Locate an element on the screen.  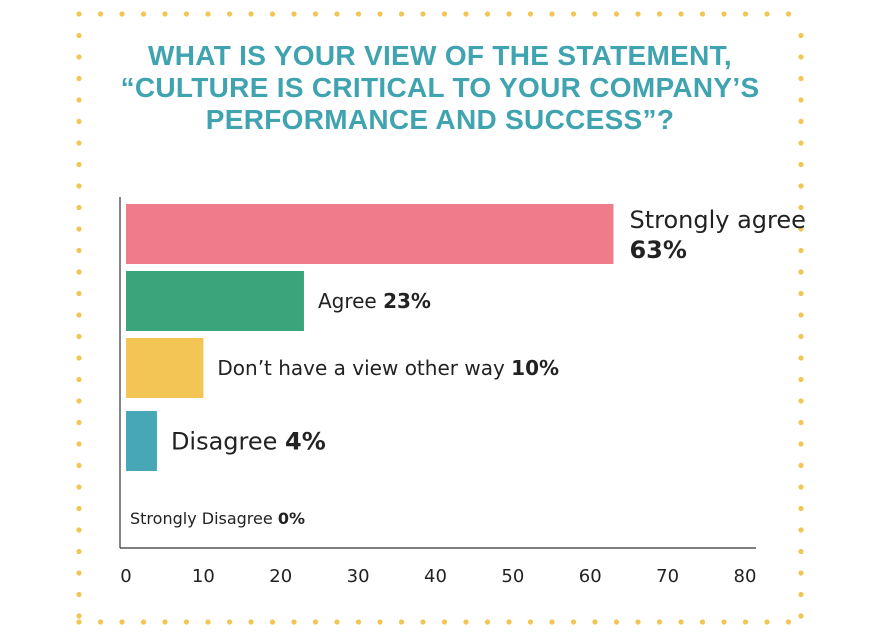
x-tick-label: 20 is located at coordinates (280, 576).